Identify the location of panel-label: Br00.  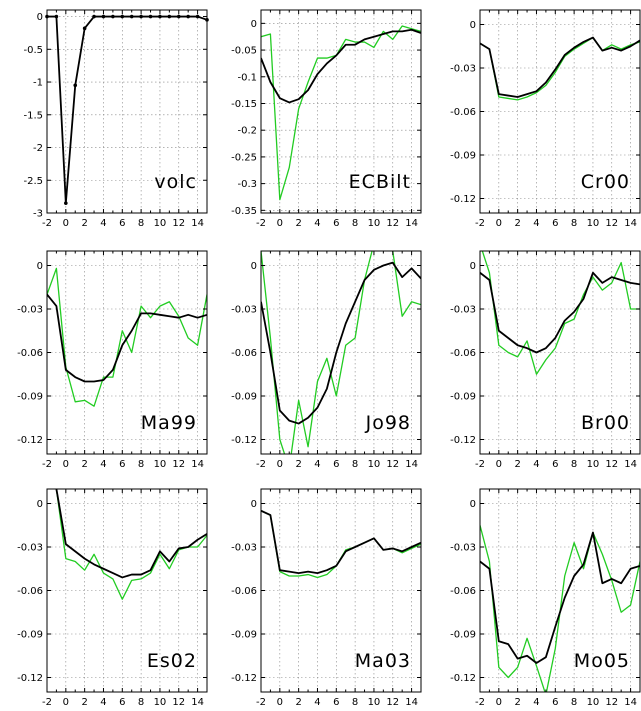
(605, 423).